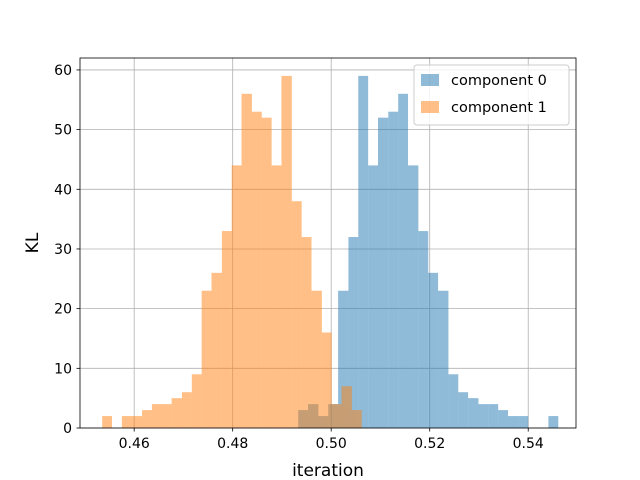  I want to click on x-tick-label: 0.48, so click(232, 444).